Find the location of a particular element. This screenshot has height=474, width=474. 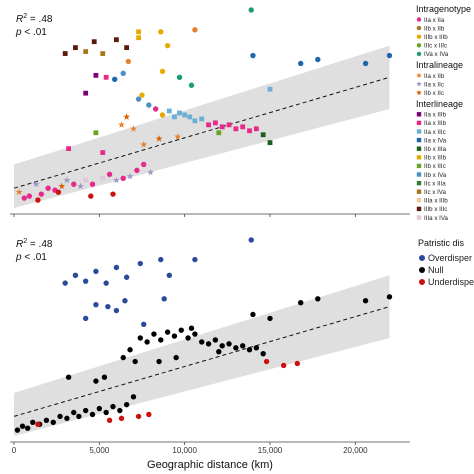

legend-item-label: IIIa x IVa is located at coordinates (436, 218).